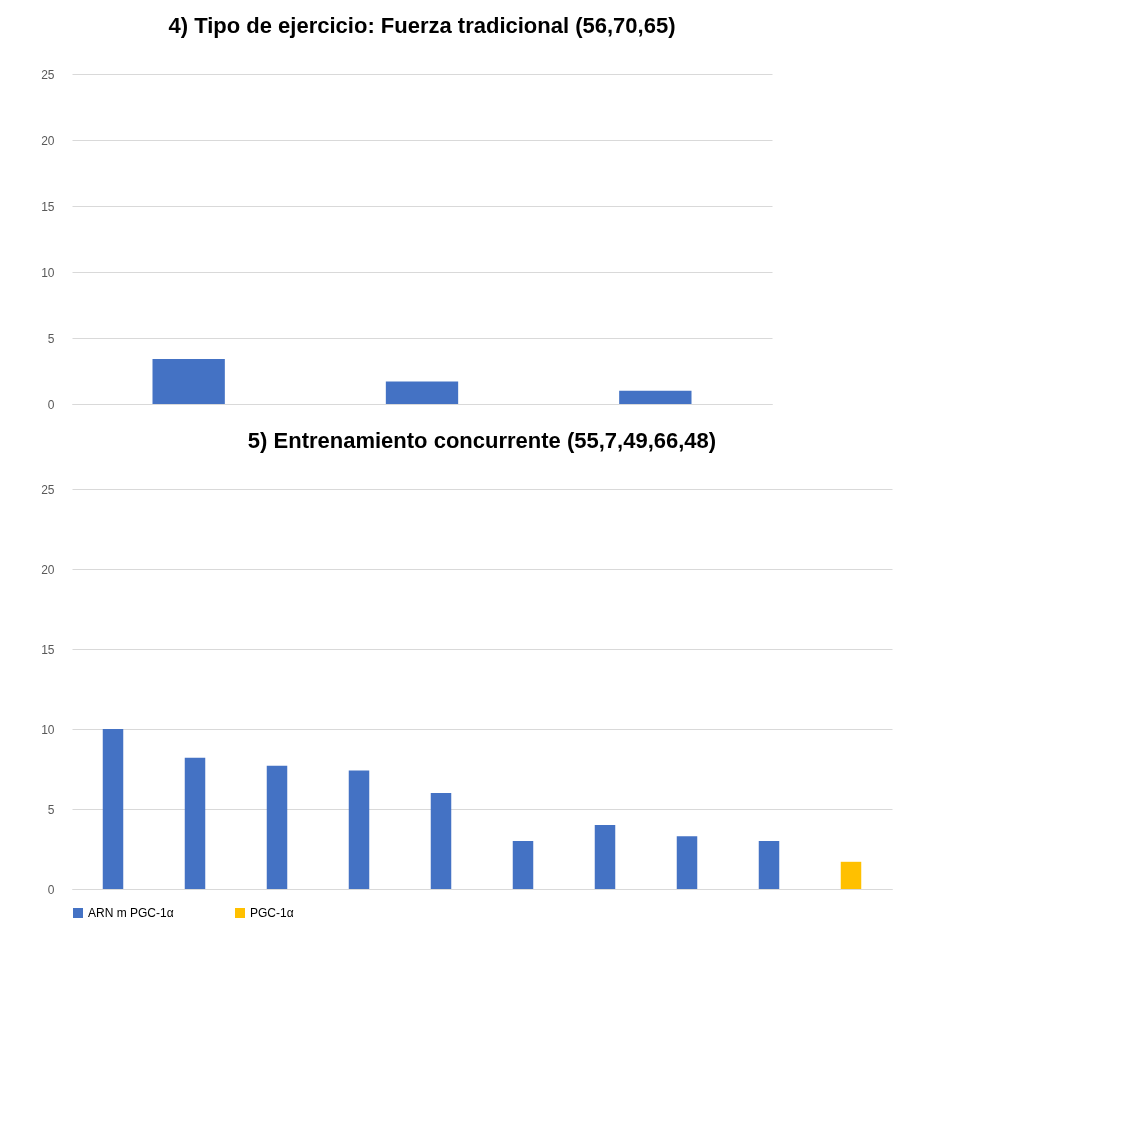  What do you see at coordinates (482, 440) in the screenshot?
I see `chart-title: 5) Entrenamiento concurrente (55,7,49,66,48)` at bounding box center [482, 440].